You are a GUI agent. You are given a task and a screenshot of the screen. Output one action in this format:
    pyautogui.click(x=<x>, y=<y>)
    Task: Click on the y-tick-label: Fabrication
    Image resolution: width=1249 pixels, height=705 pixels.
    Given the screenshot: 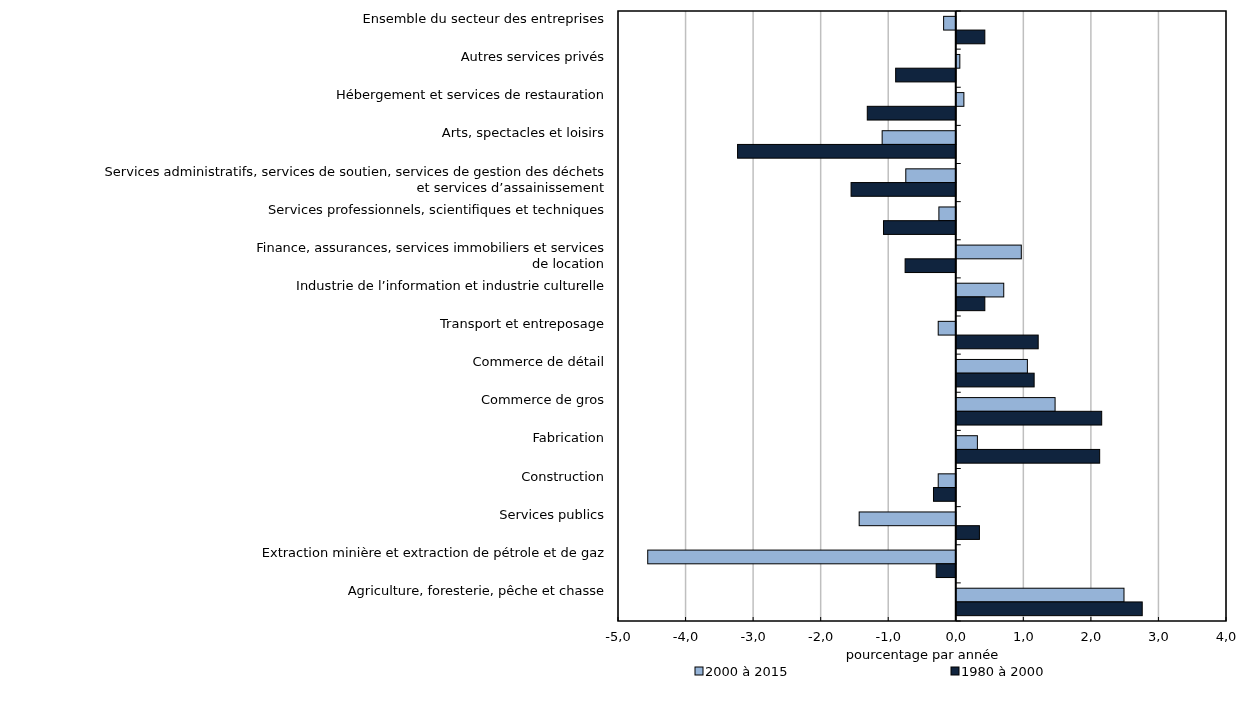 What is the action you would take?
    pyautogui.click(x=568, y=438)
    